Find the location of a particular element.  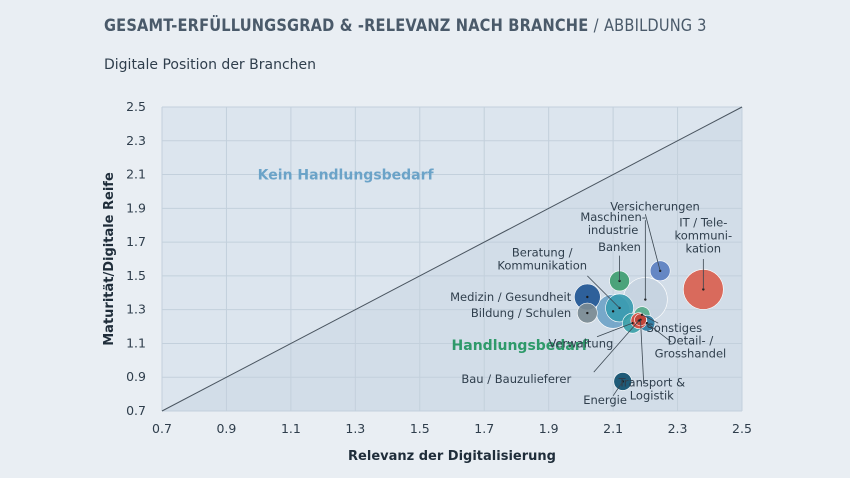

data-label: Versicherungen is located at coordinates (655, 207).